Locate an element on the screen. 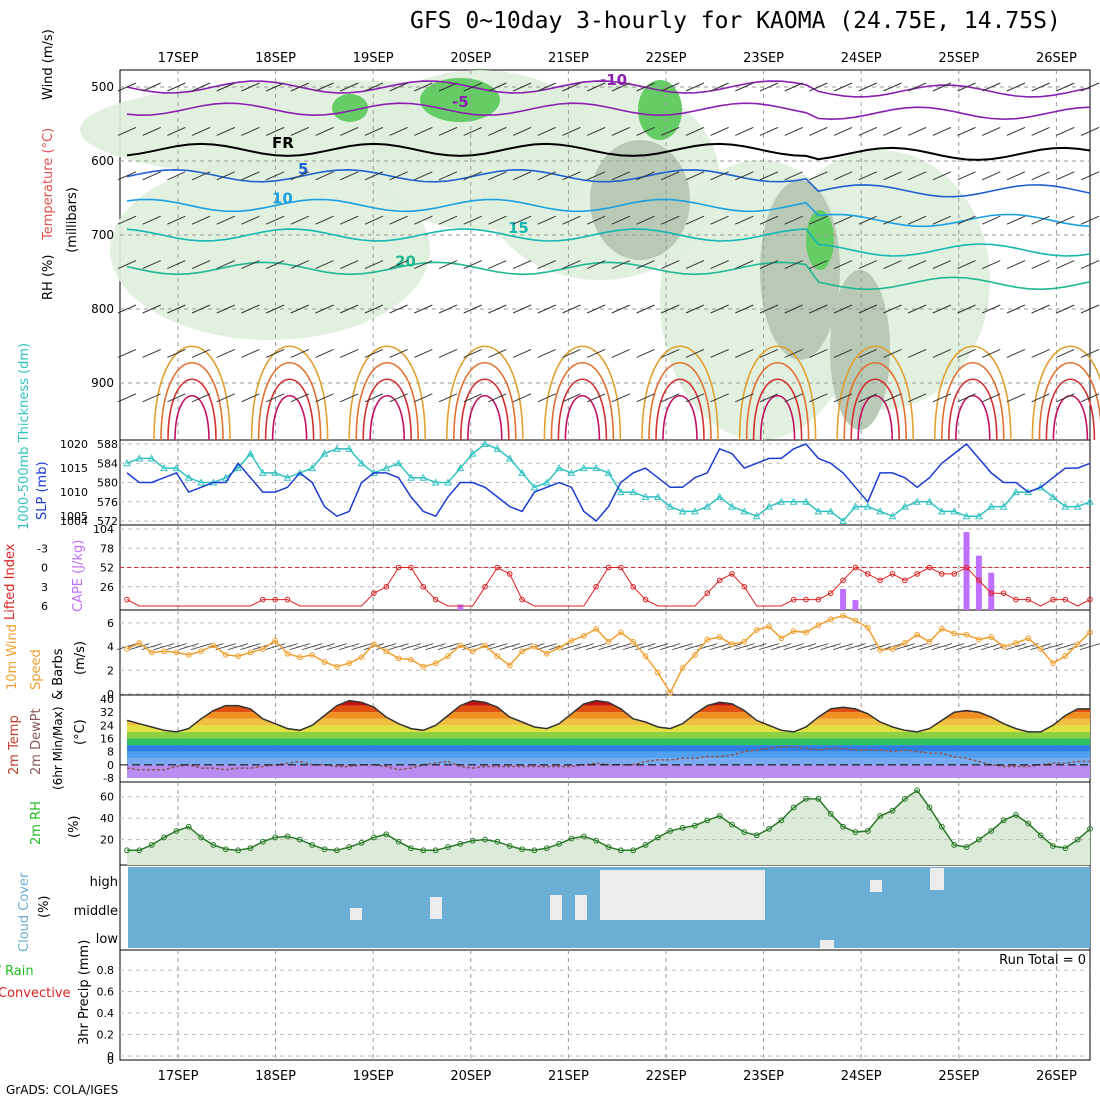 The image size is (1100, 1100). y-tick-label: 40 is located at coordinates (107, 699).